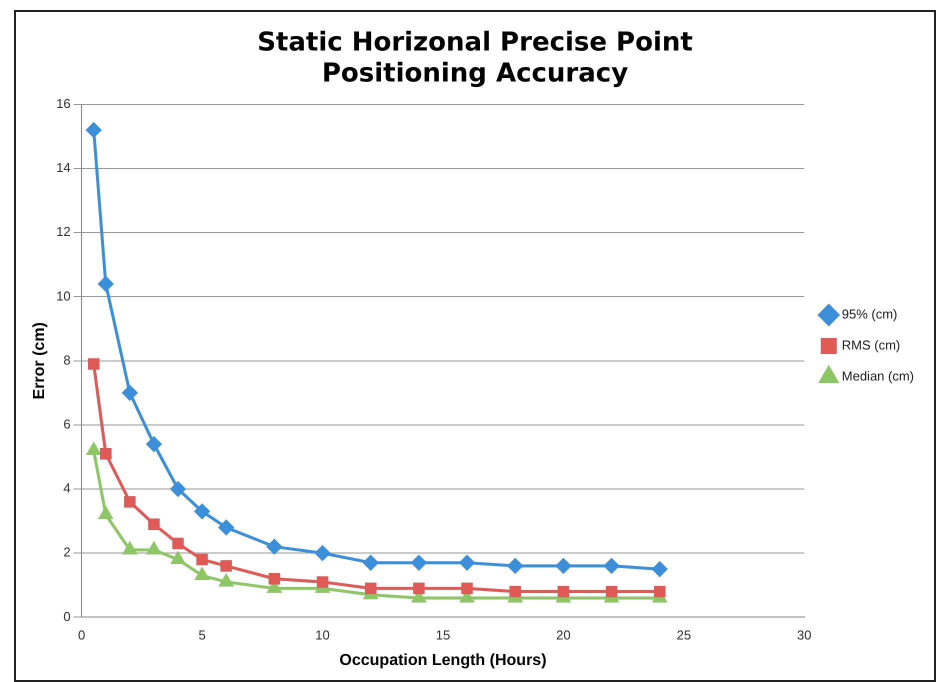 The height and width of the screenshot is (682, 950). I want to click on legend-label: 95% (cm), so click(870, 314).